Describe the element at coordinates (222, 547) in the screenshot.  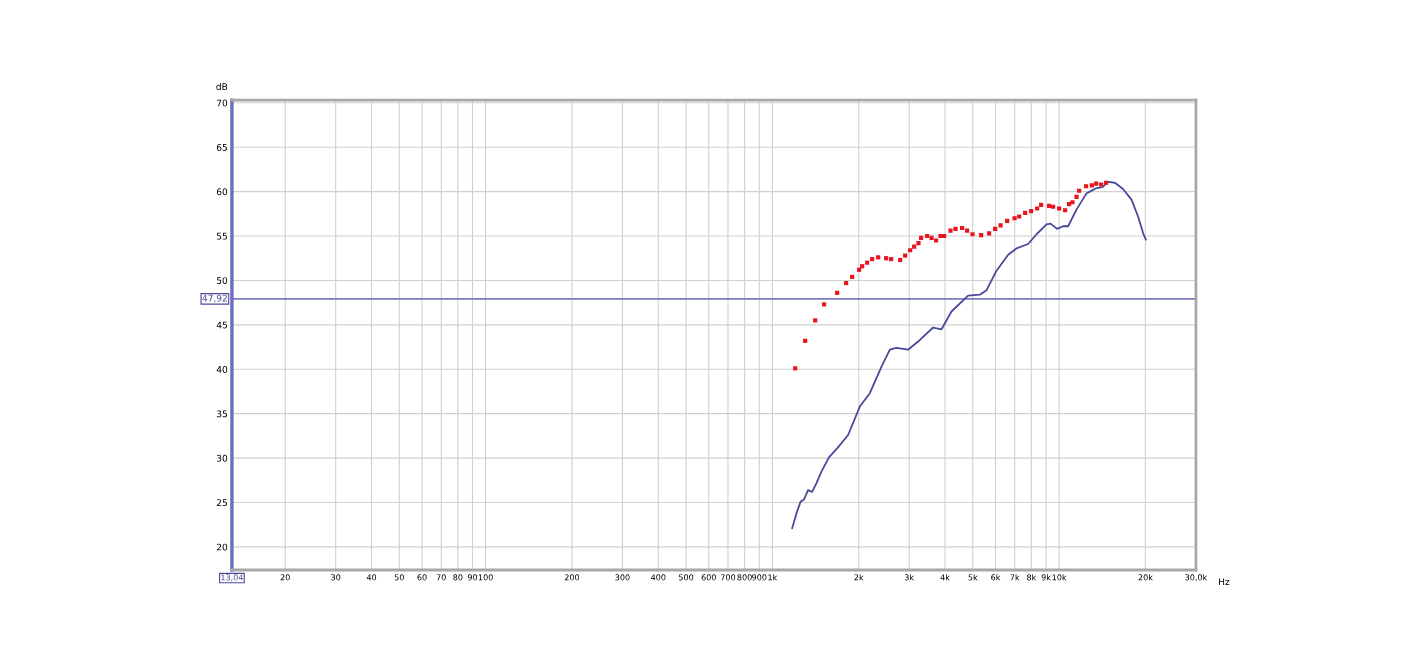
I see `y-tick-label: 20` at that location.